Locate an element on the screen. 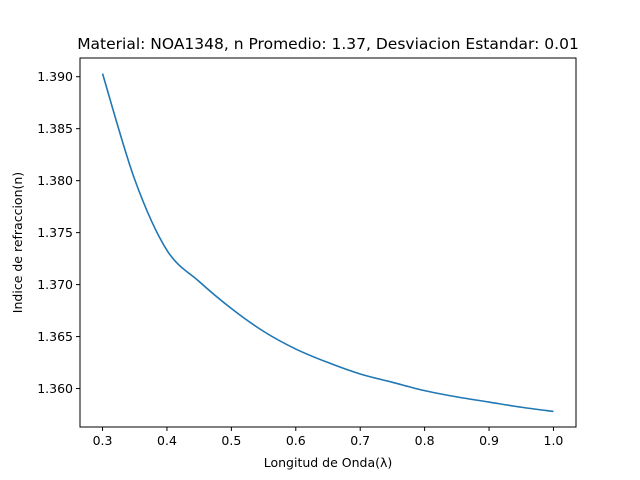 The width and height of the screenshot is (640, 480). y-tick-label: 1.390 is located at coordinates (55, 76).